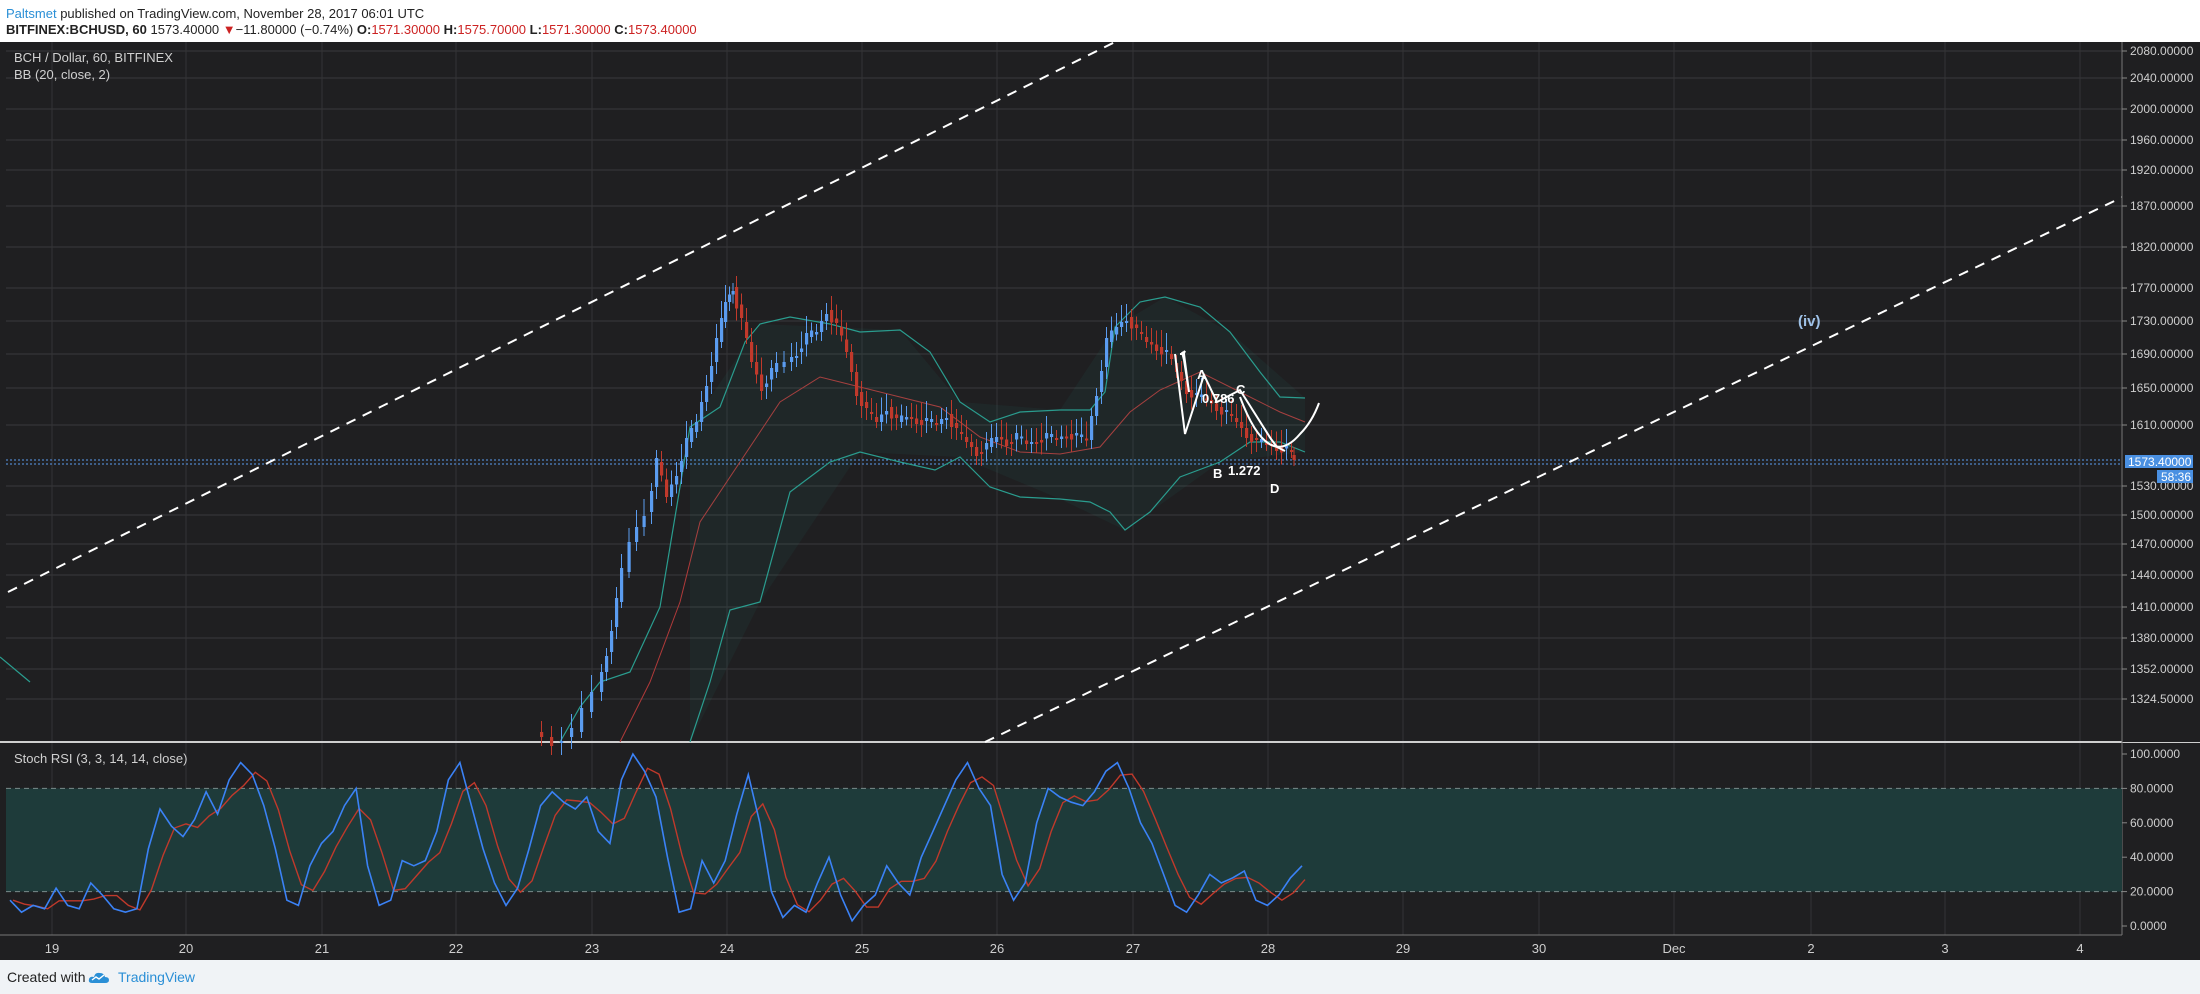  What do you see at coordinates (2162, 425) in the screenshot?
I see `y-tick-label: 1610.00000` at bounding box center [2162, 425].